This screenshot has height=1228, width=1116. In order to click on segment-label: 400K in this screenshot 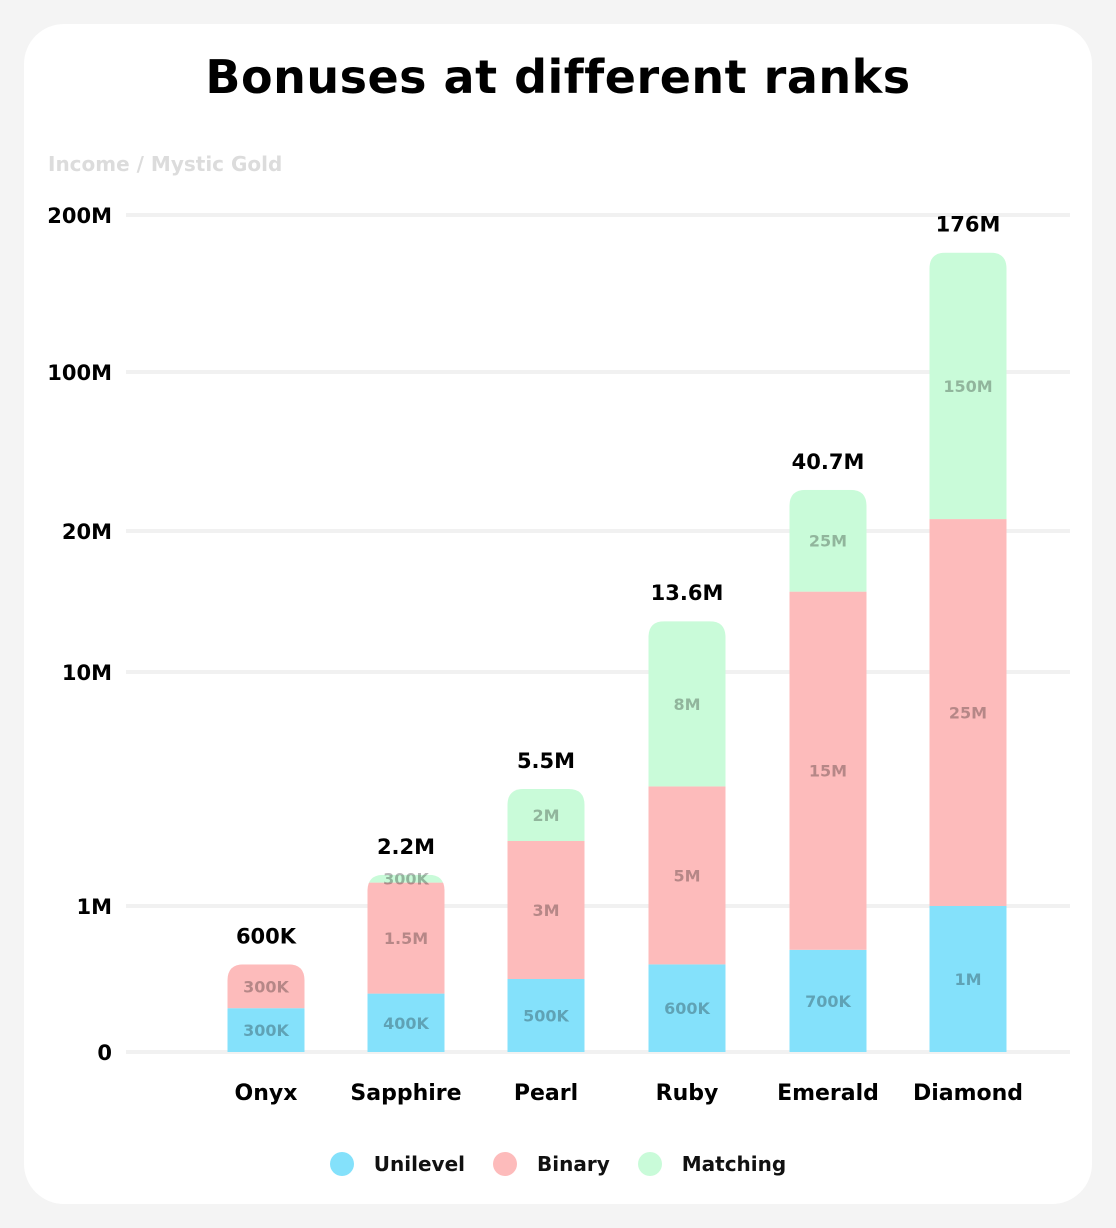, I will do `click(406, 1023)`.